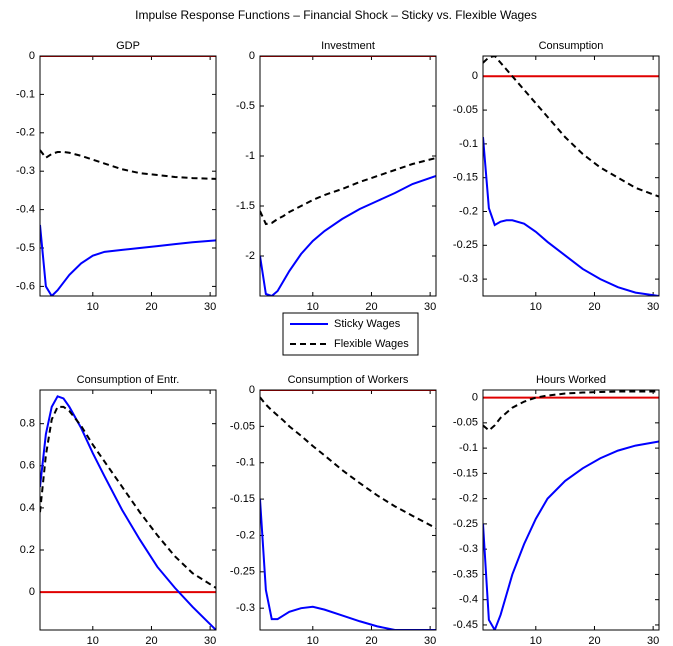 Image resolution: width=673 pixels, height=646 pixels. What do you see at coordinates (371, 344) in the screenshot?
I see `legend-label: Flexible Wages` at bounding box center [371, 344].